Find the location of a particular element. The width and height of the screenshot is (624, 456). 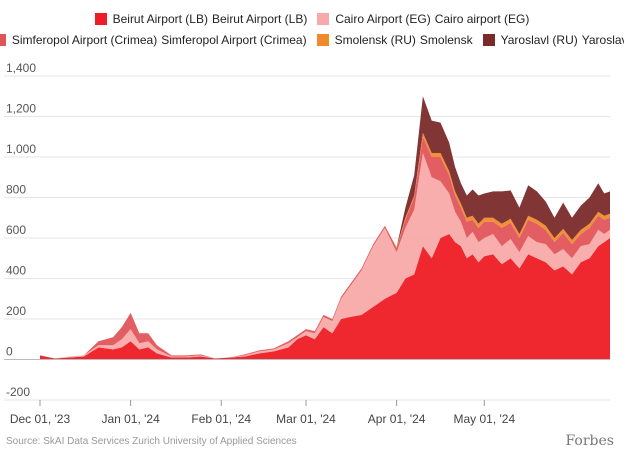

x-tick-label: Apr 01, '24 is located at coordinates (397, 419).